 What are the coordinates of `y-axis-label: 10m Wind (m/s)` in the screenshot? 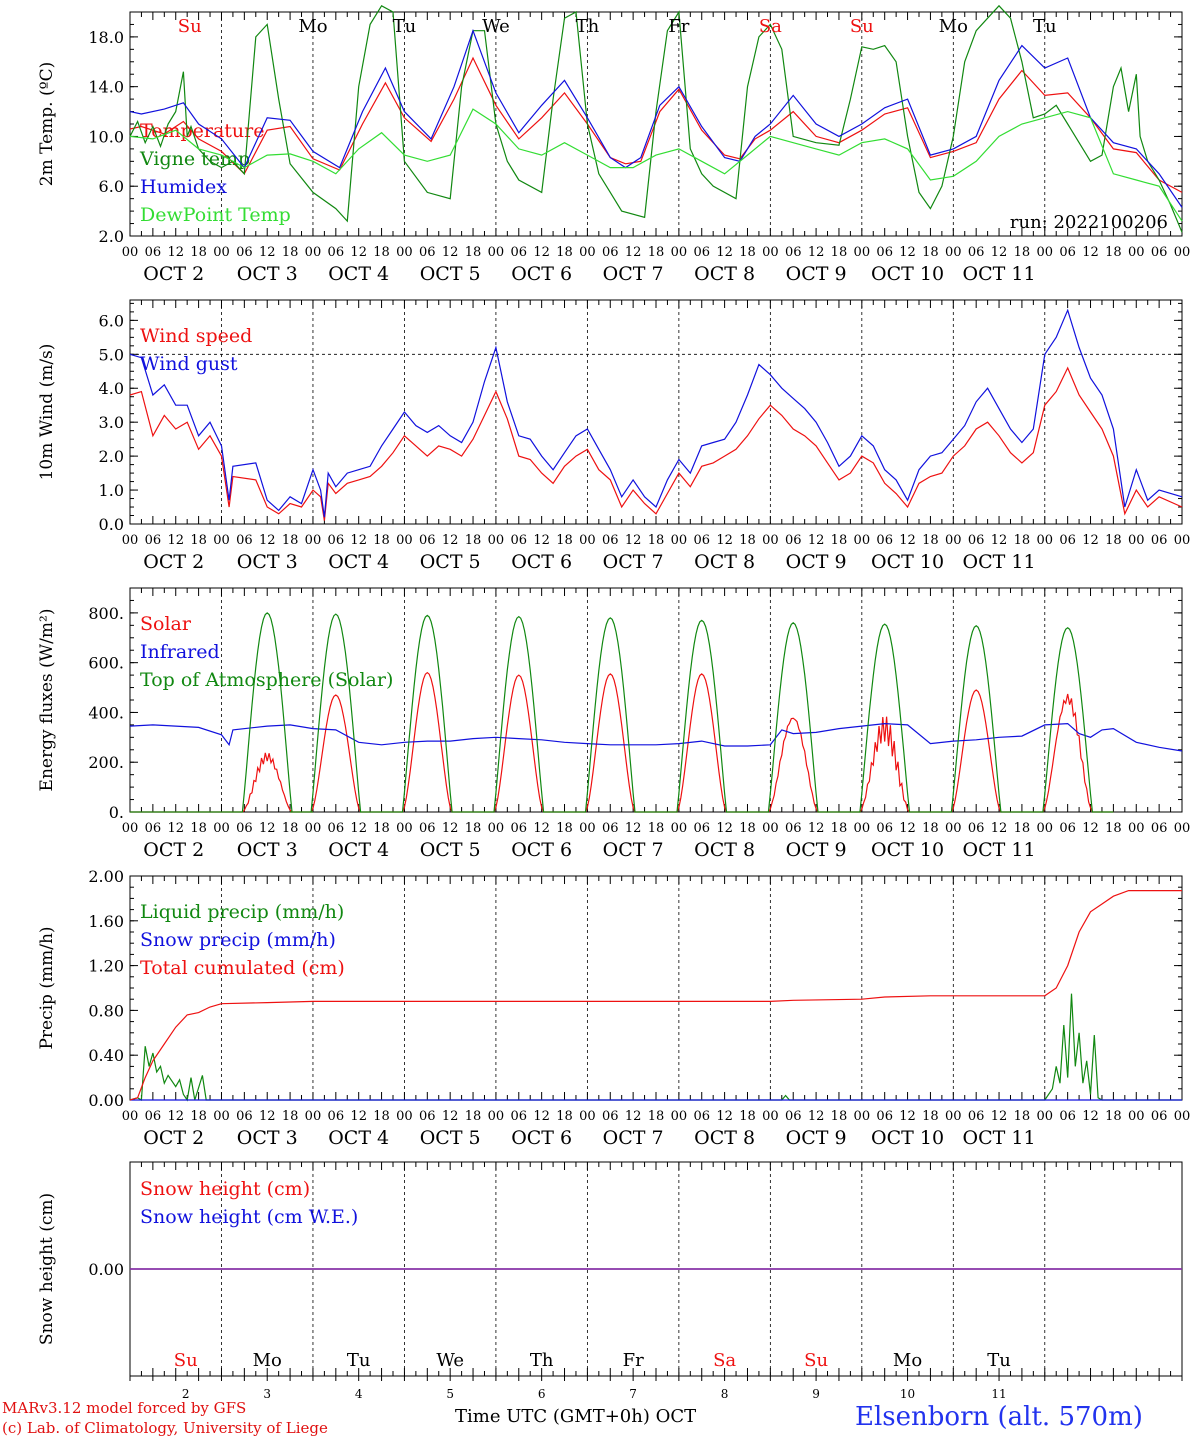 It's located at (47, 412).